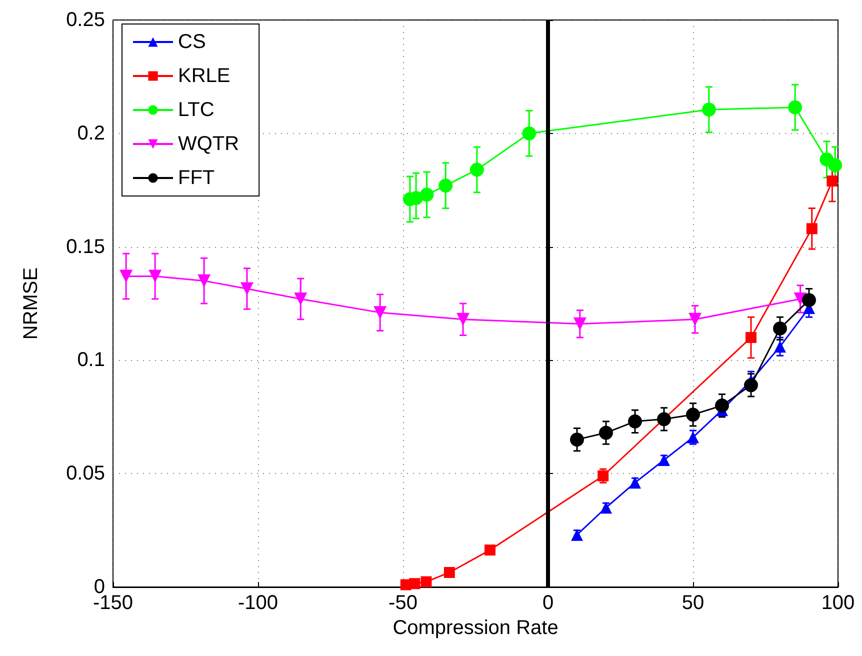 This screenshot has height=656, width=862. What do you see at coordinates (196, 178) in the screenshot?
I see `legend-label: FFT` at bounding box center [196, 178].